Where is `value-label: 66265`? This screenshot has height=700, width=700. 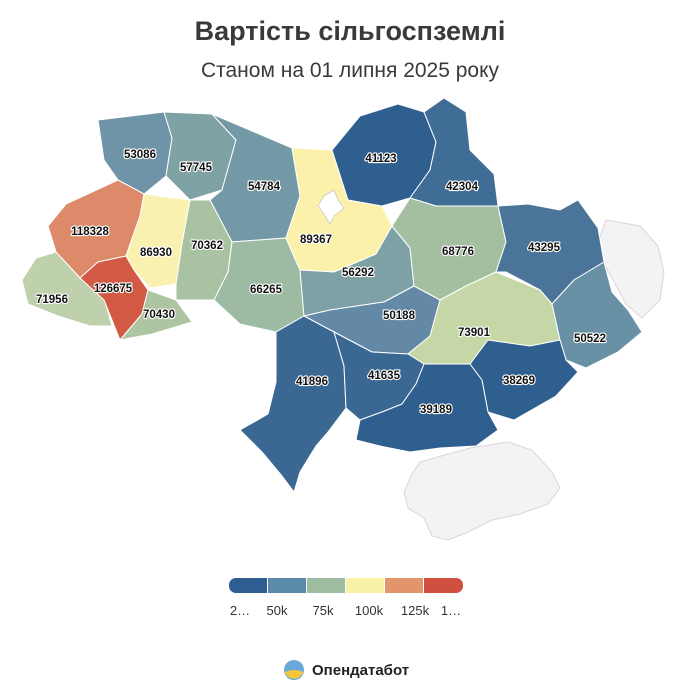
value-label: 66265 is located at coordinates (266, 290).